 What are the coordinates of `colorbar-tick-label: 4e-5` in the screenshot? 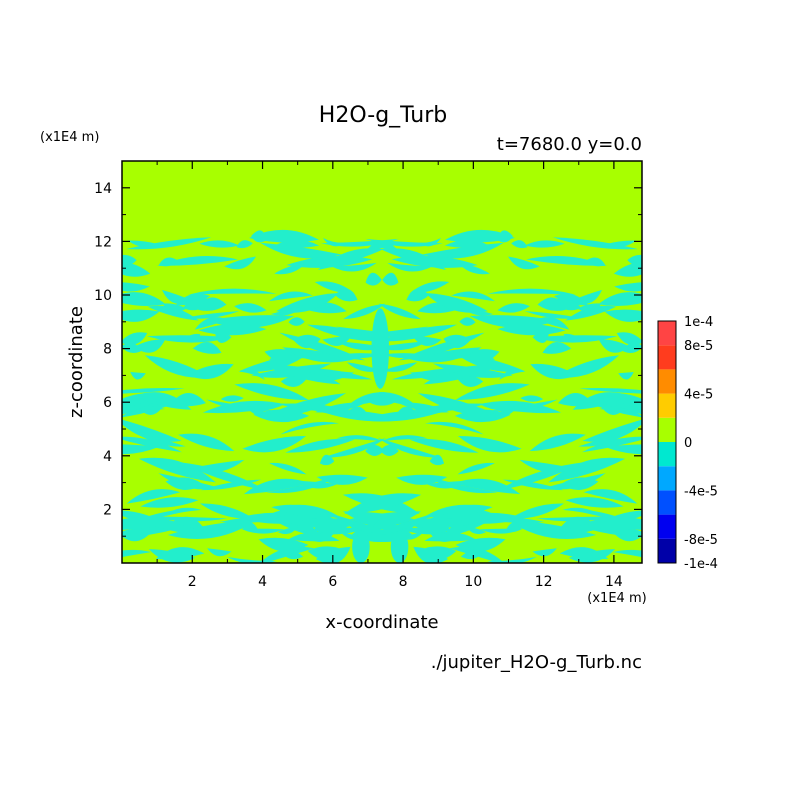 It's located at (698, 395).